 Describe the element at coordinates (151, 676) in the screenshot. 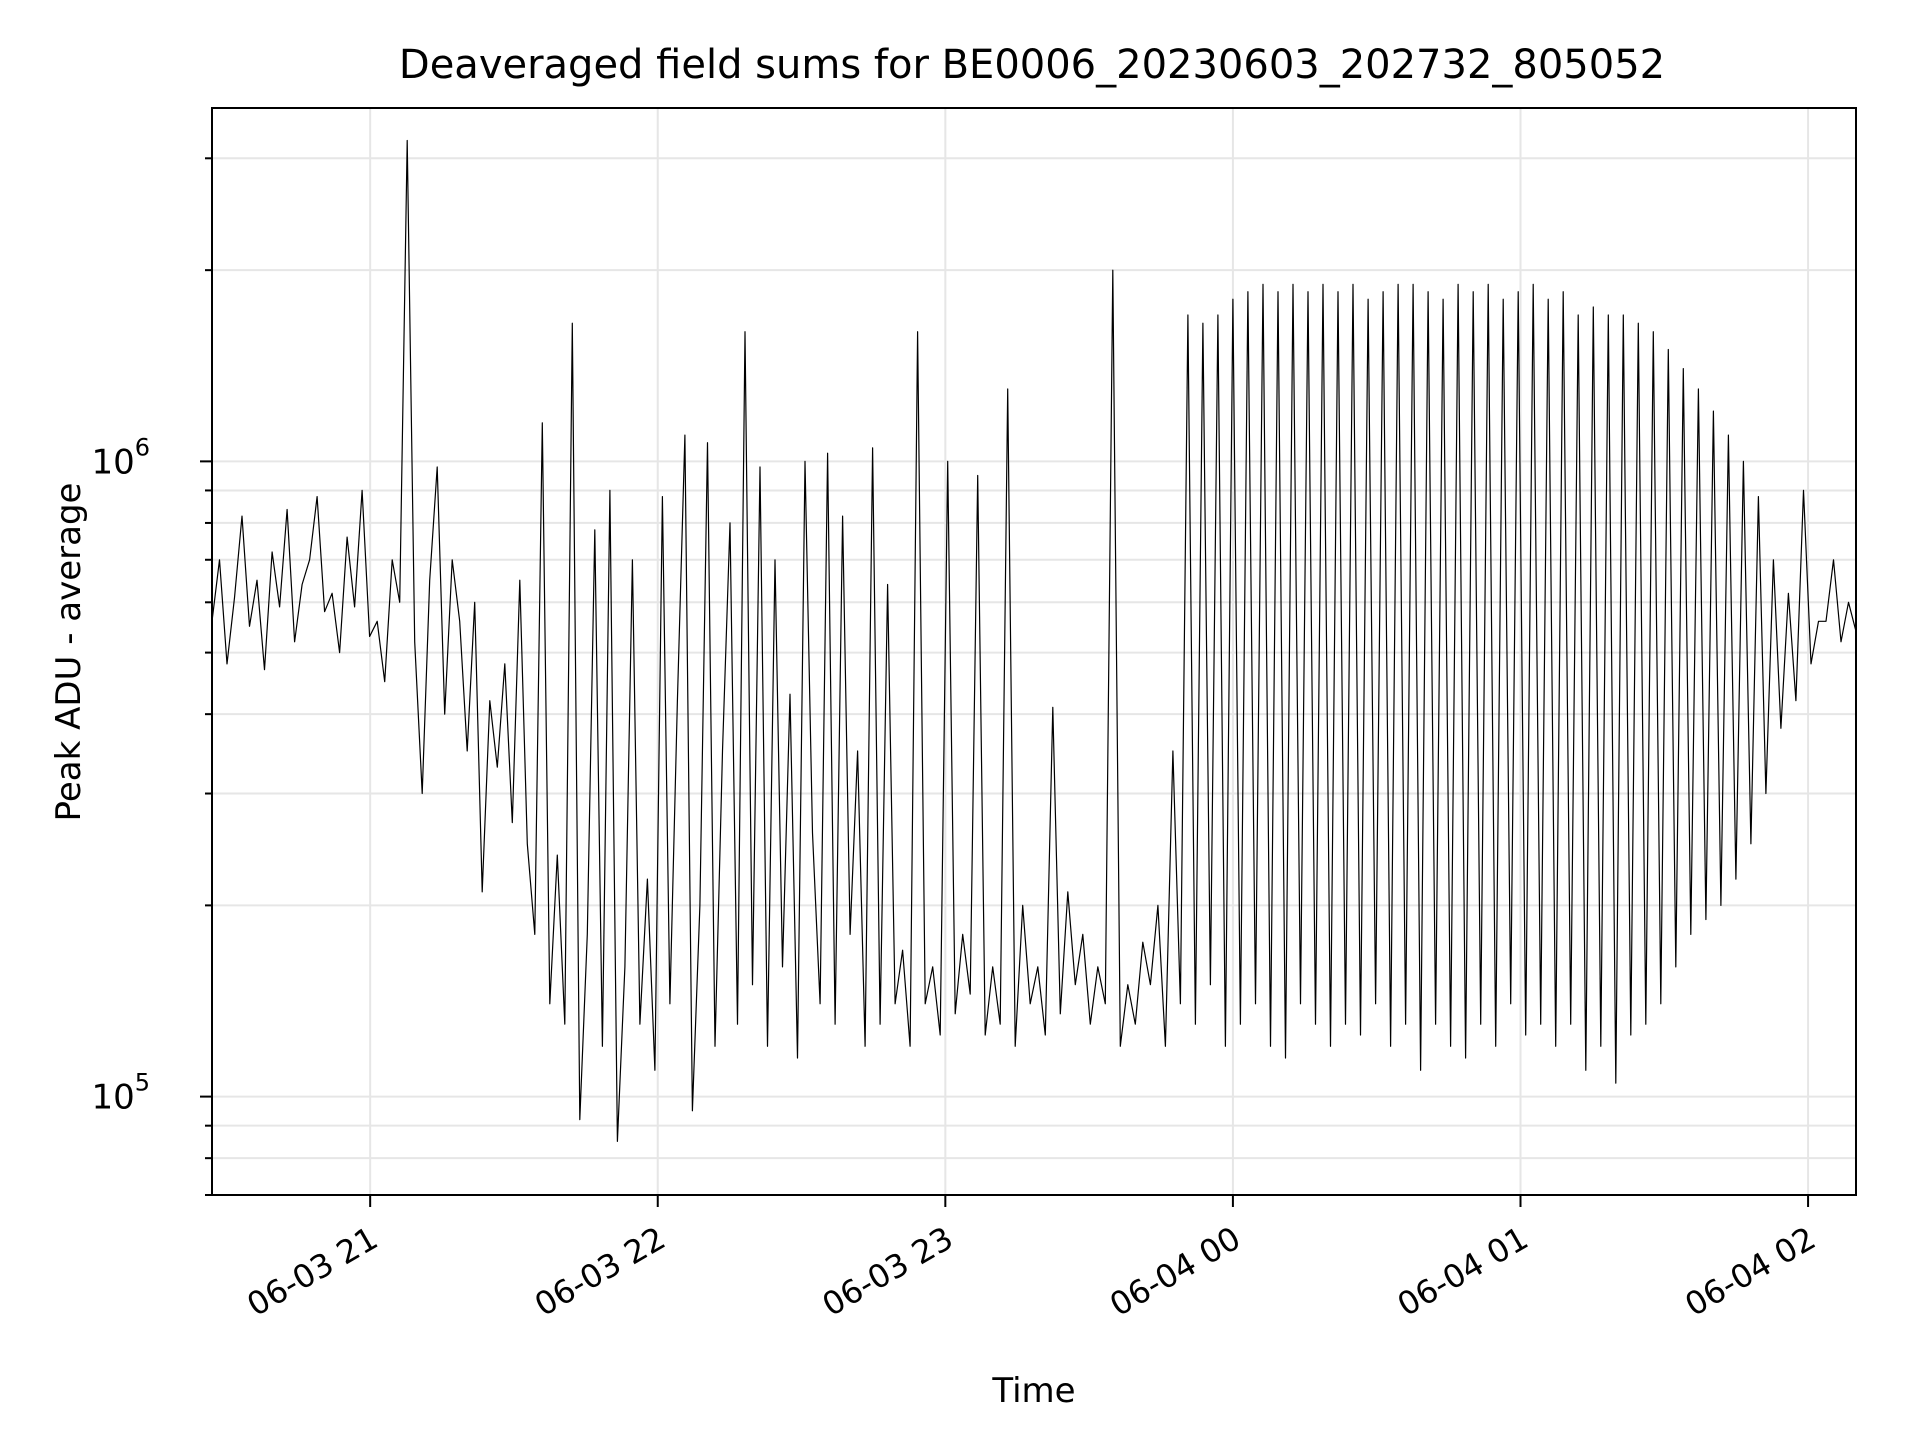

I see `y-axis: 10⁵ 10⁶` at that location.